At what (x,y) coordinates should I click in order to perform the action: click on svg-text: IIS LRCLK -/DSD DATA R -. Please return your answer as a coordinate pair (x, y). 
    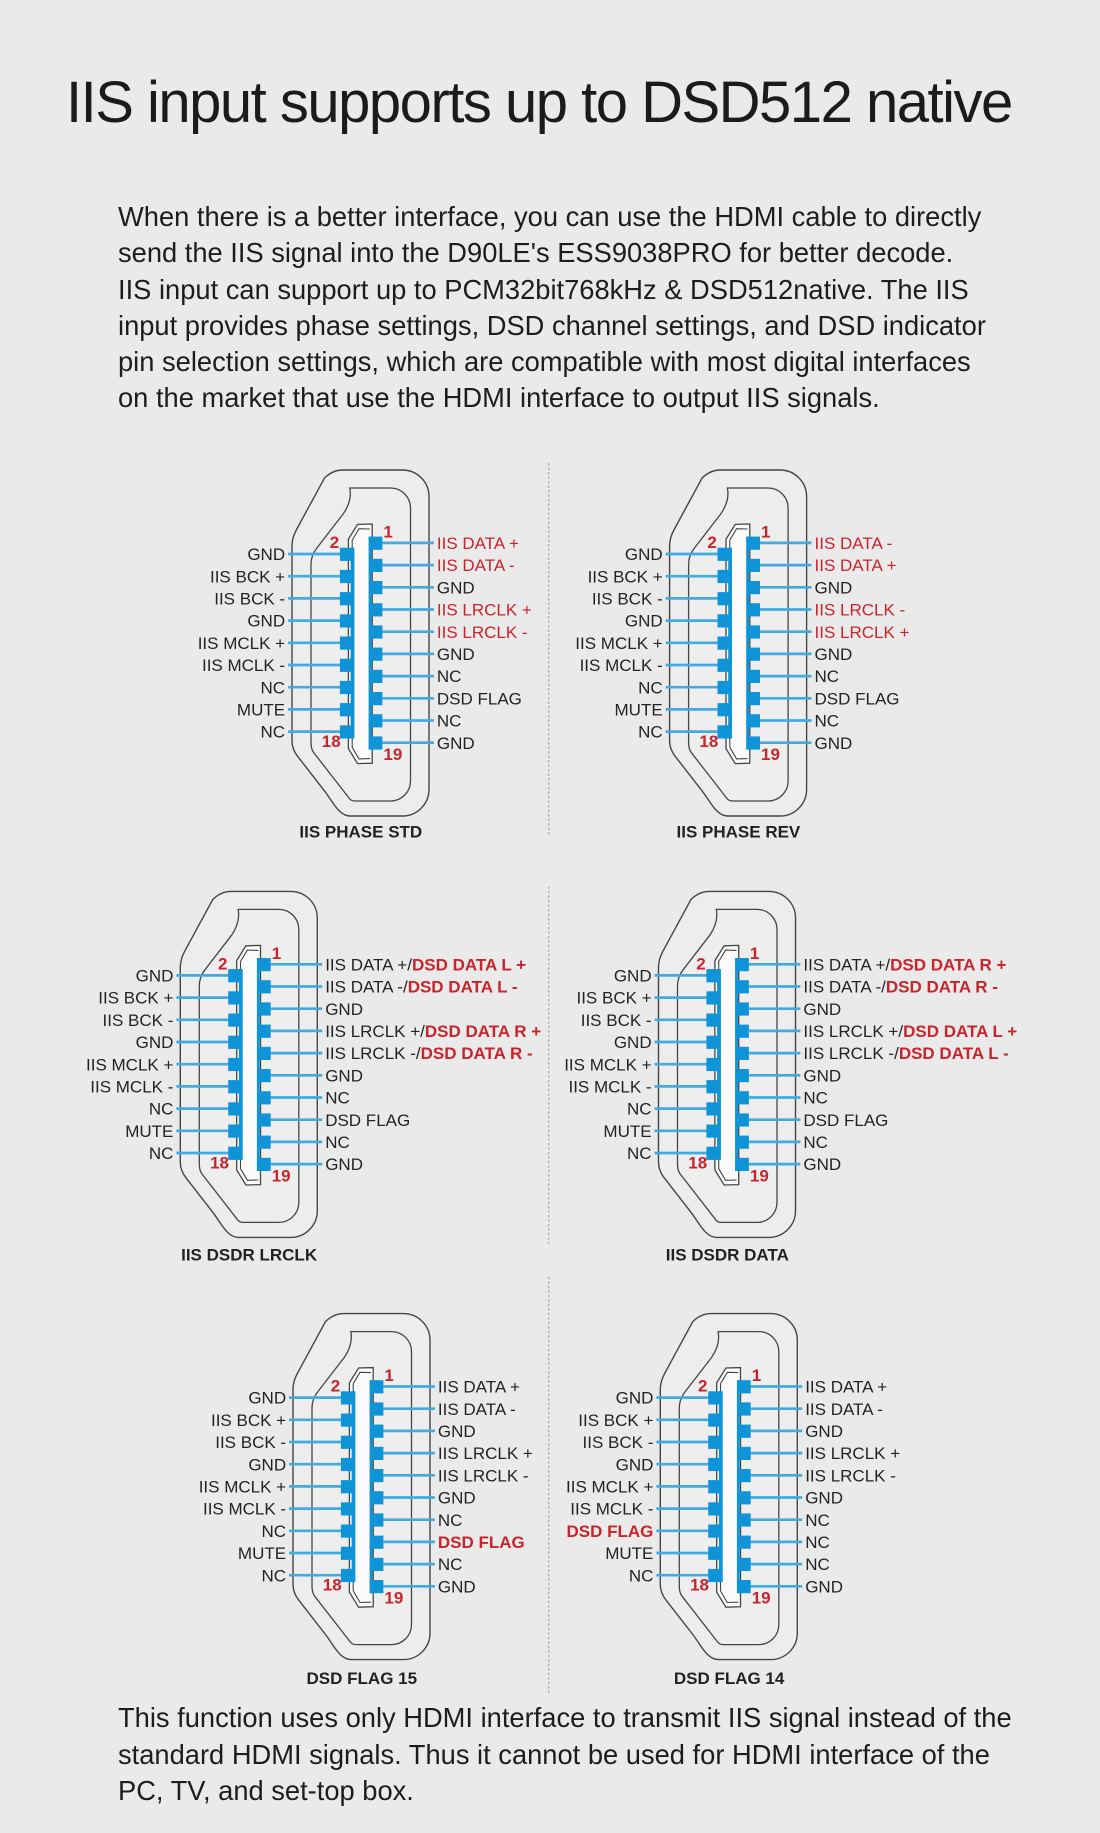
    Looking at the image, I should click on (428, 1053).